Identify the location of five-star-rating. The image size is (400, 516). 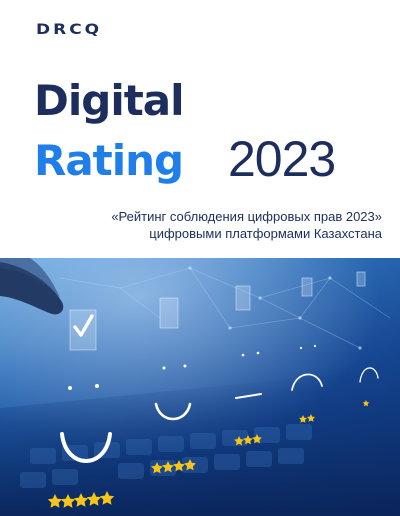
(81, 499).